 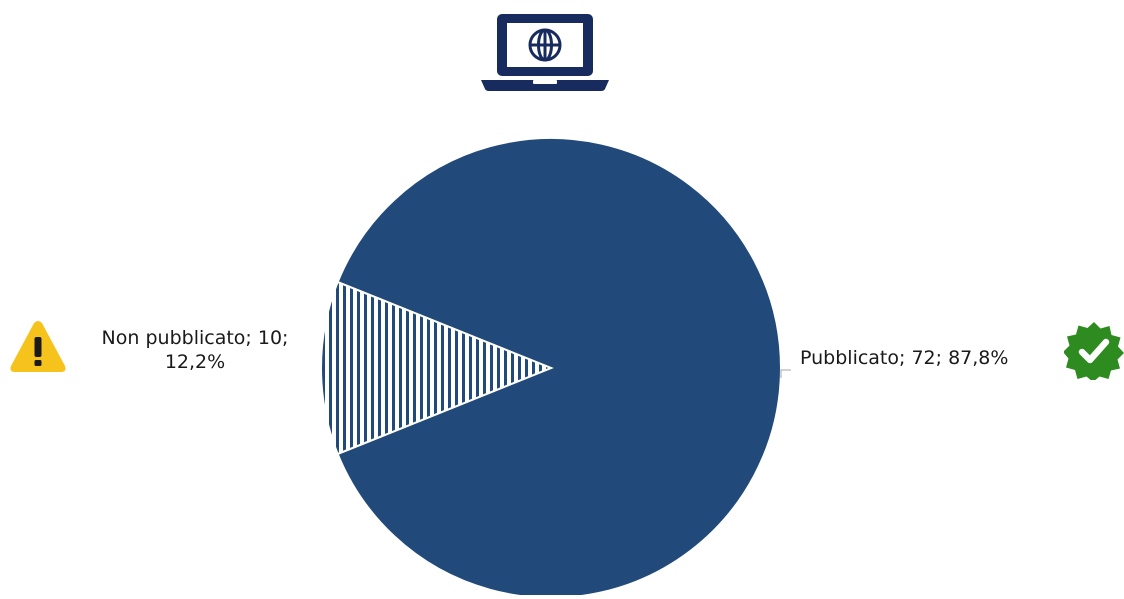 What do you see at coordinates (38, 346) in the screenshot?
I see `warning-icon` at bounding box center [38, 346].